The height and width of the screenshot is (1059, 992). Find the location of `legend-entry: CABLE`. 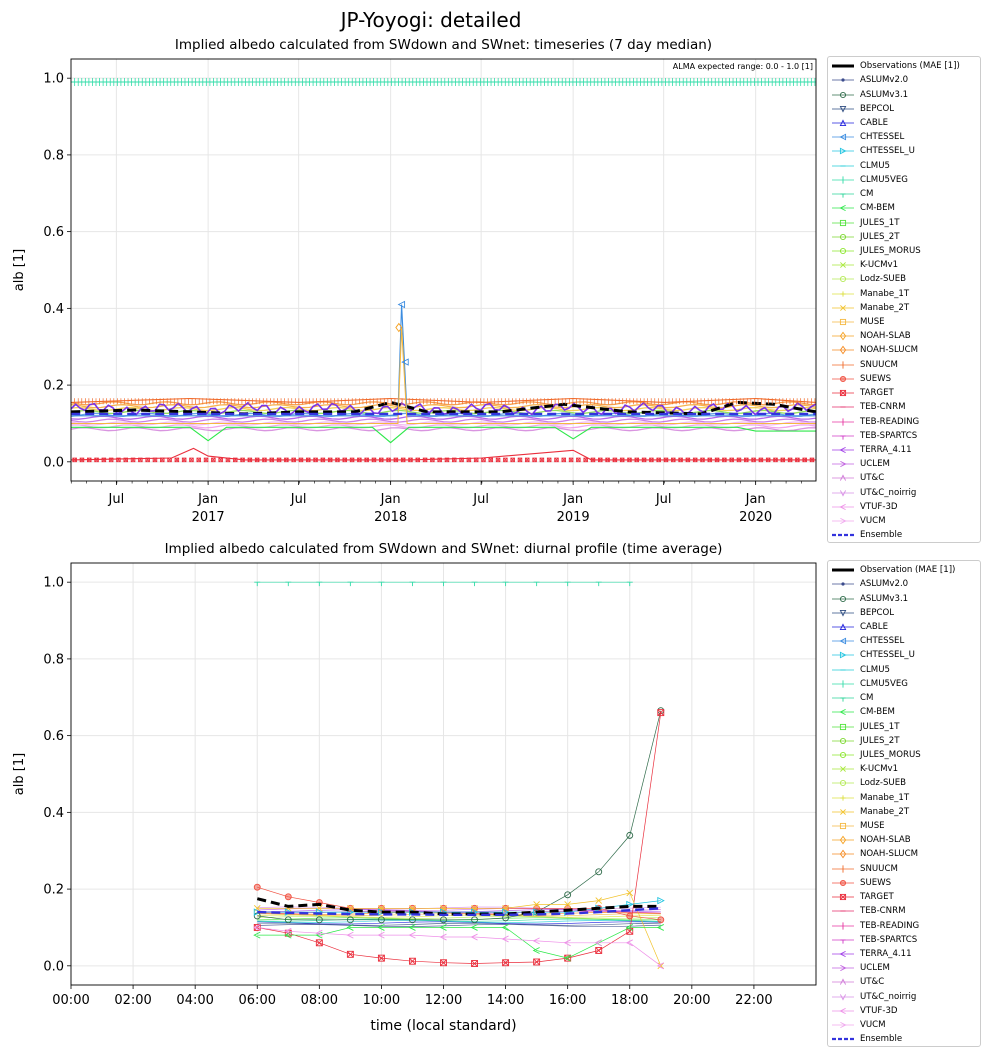

legend-entry: CABLE is located at coordinates (904, 627).